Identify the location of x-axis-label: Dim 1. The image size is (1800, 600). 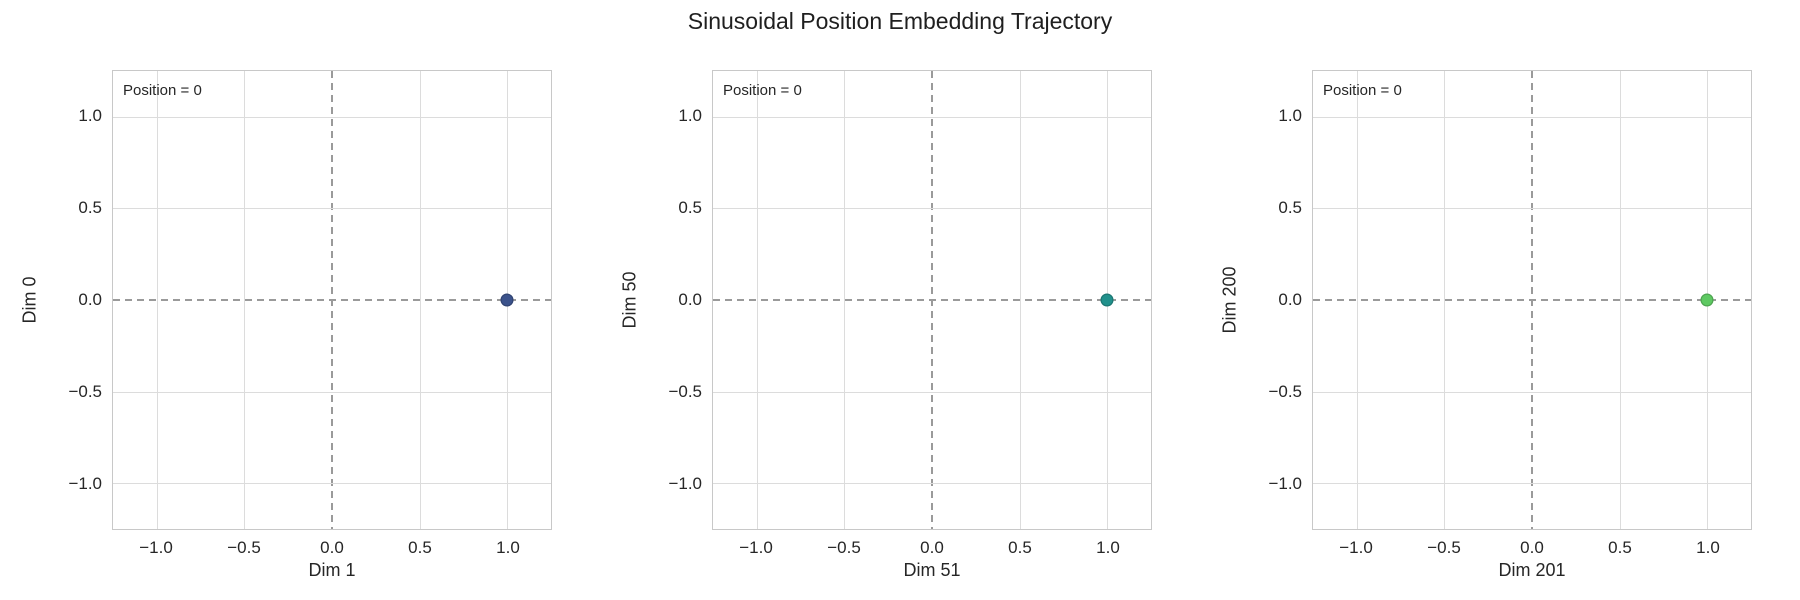
(332, 570).